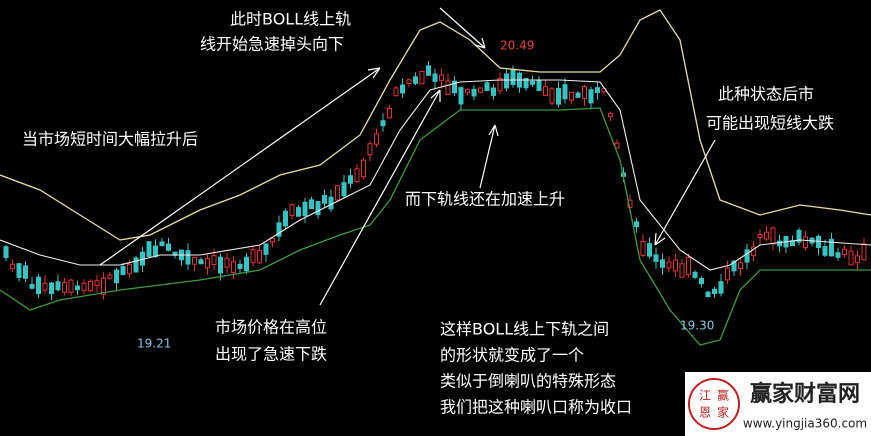 The image size is (871, 436). What do you see at coordinates (524, 329) in the screenshot?
I see `annotation: 这样BOLL线上下轨之间` at bounding box center [524, 329].